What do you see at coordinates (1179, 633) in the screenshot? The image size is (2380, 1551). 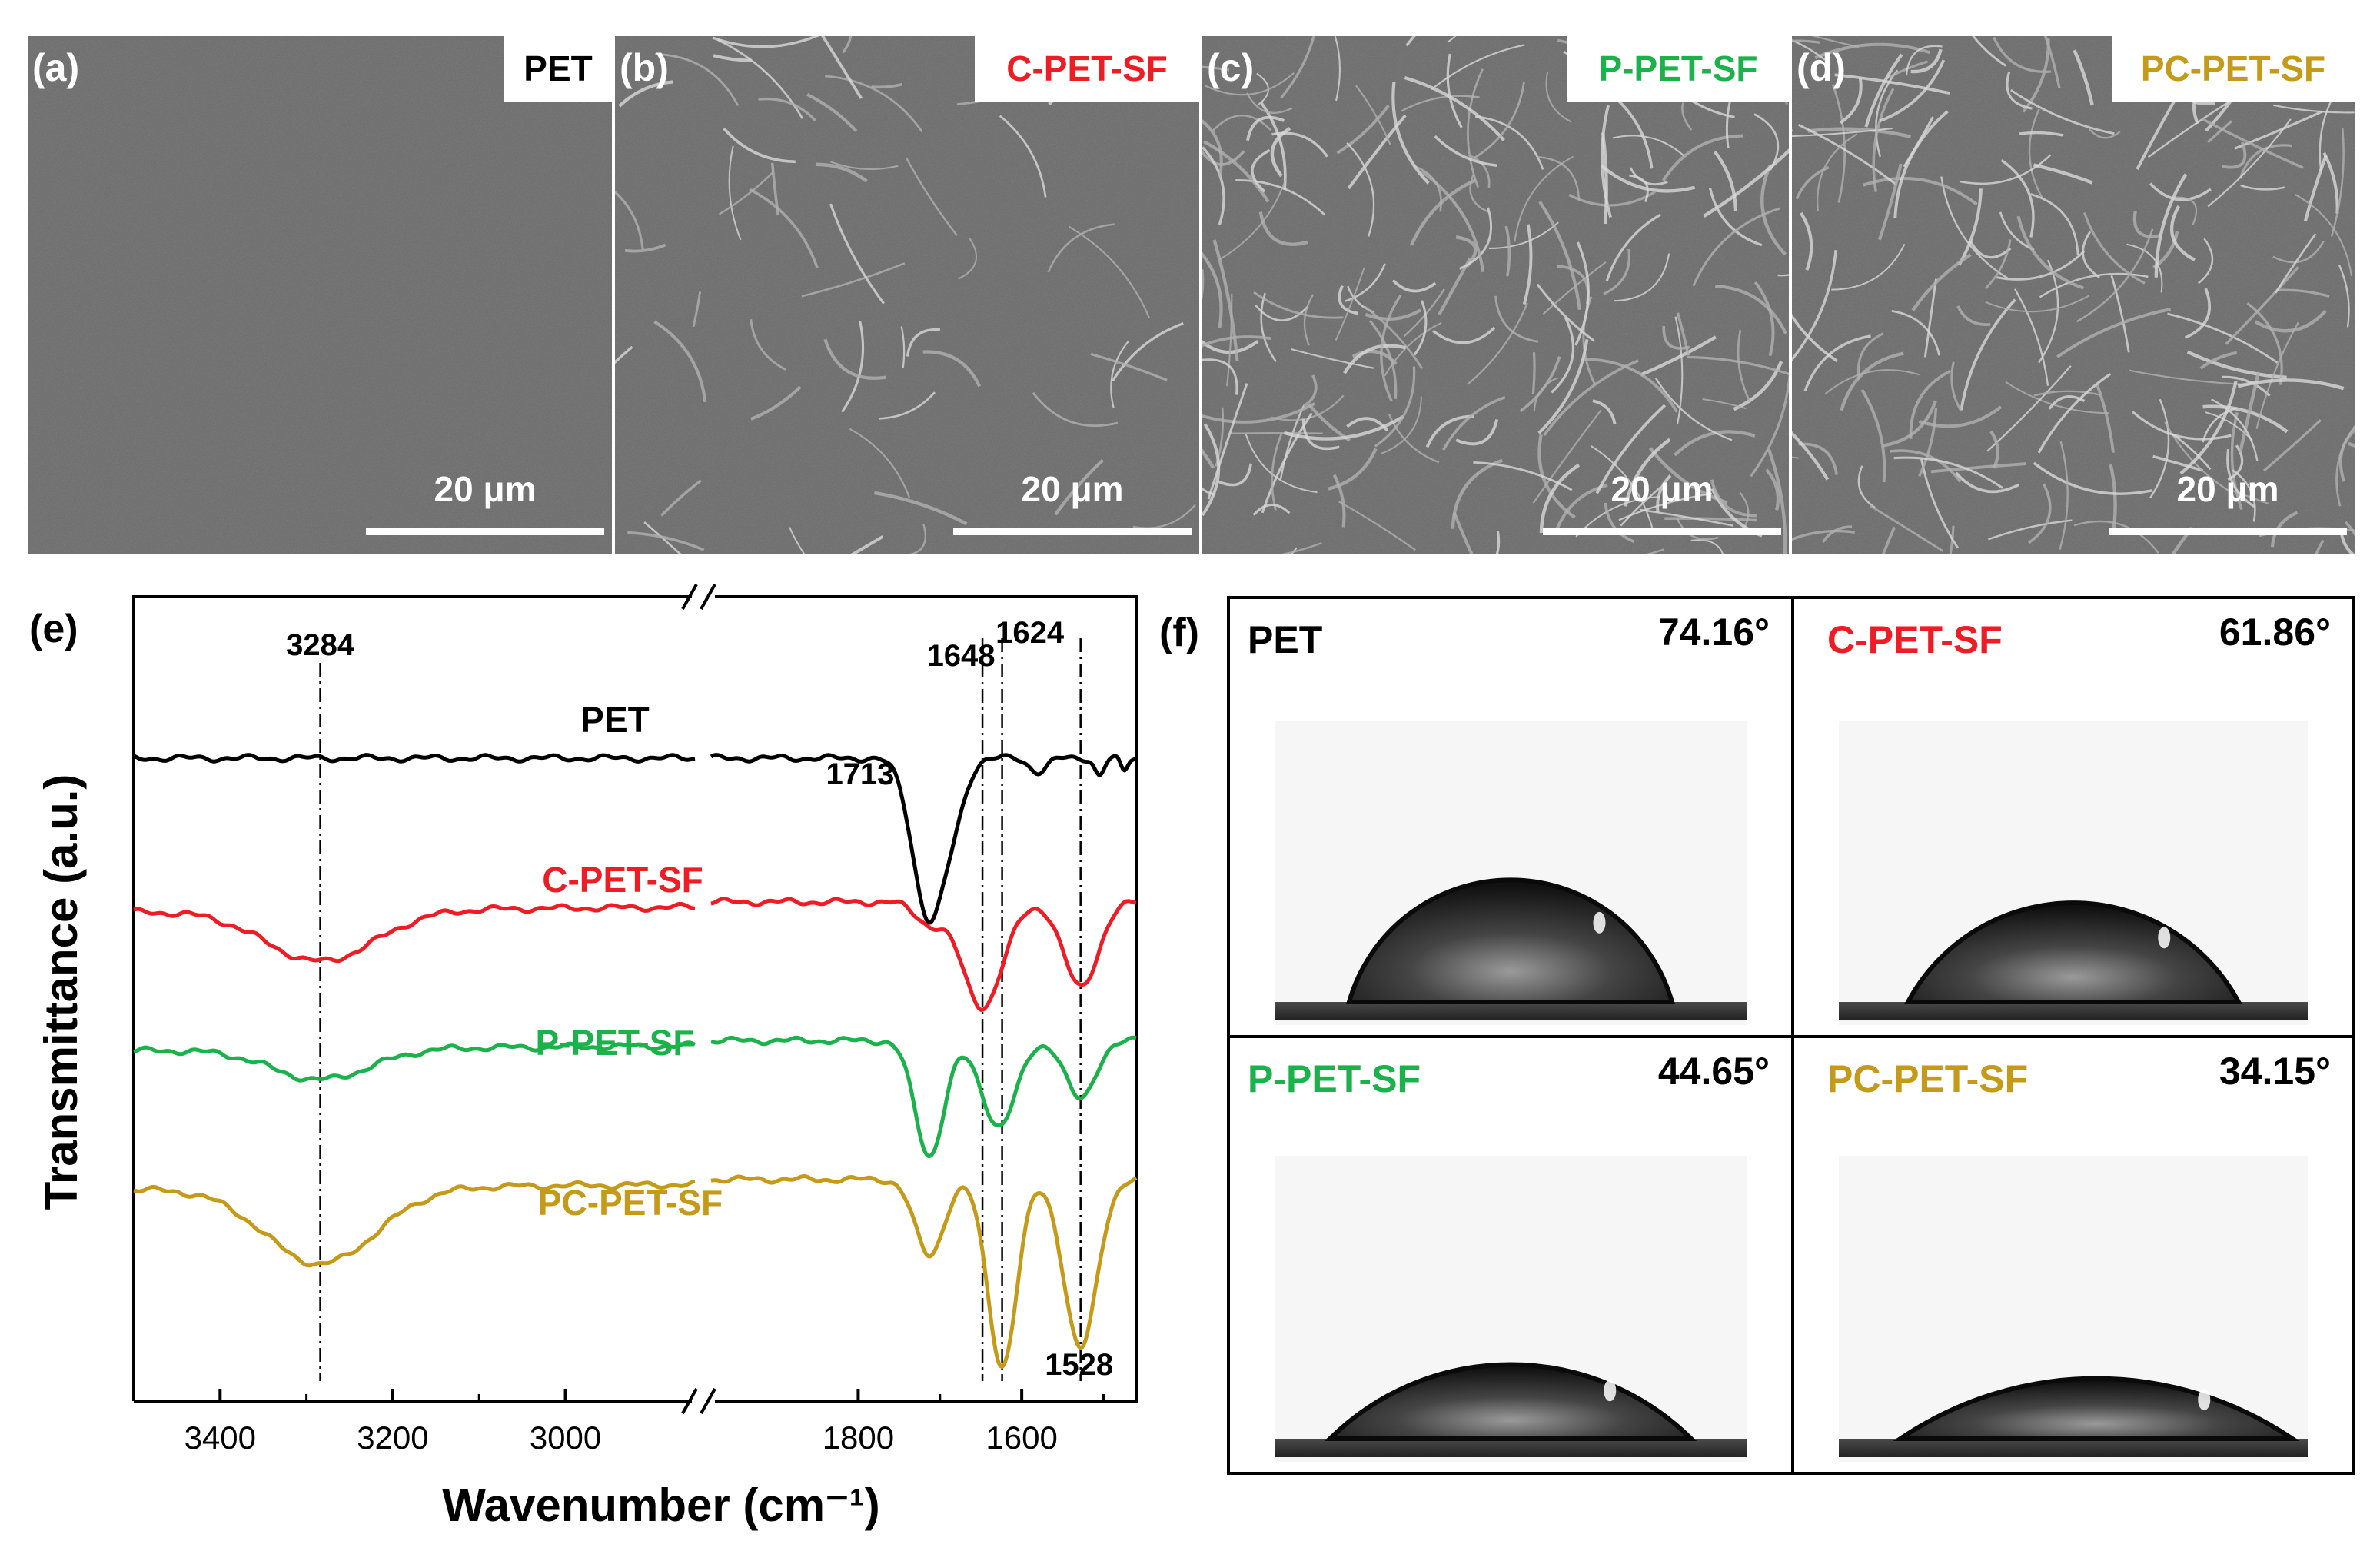 I see `panel-letter-f: (f)` at bounding box center [1179, 633].